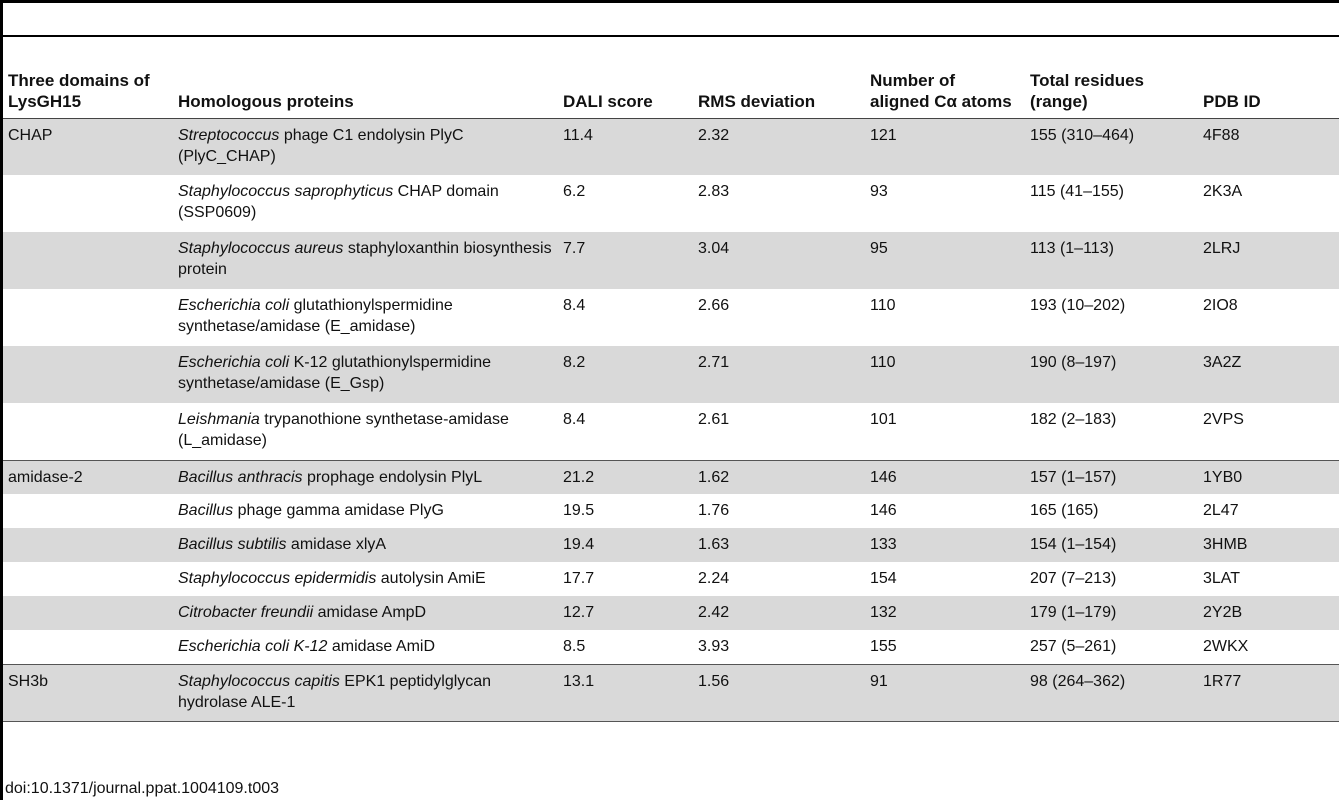  I want to click on aligned-cell: 91, so click(945, 692).